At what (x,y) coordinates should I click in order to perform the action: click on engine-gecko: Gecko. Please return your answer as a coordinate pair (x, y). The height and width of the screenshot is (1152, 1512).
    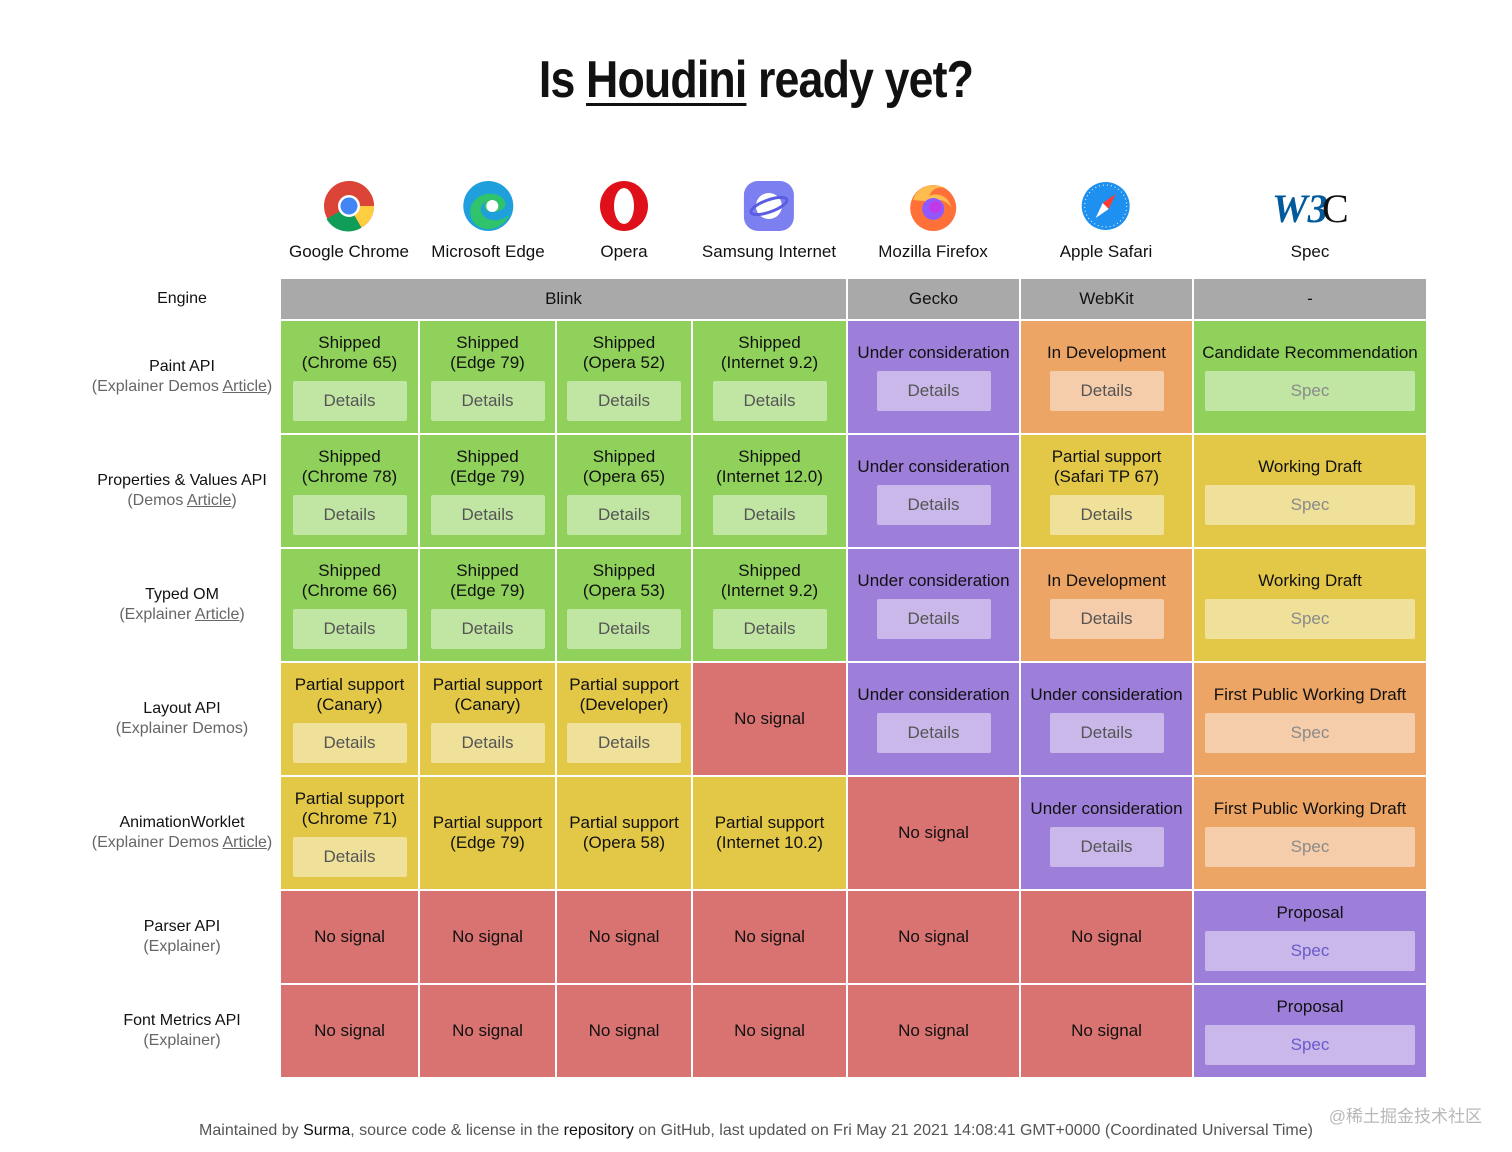
    Looking at the image, I should click on (933, 299).